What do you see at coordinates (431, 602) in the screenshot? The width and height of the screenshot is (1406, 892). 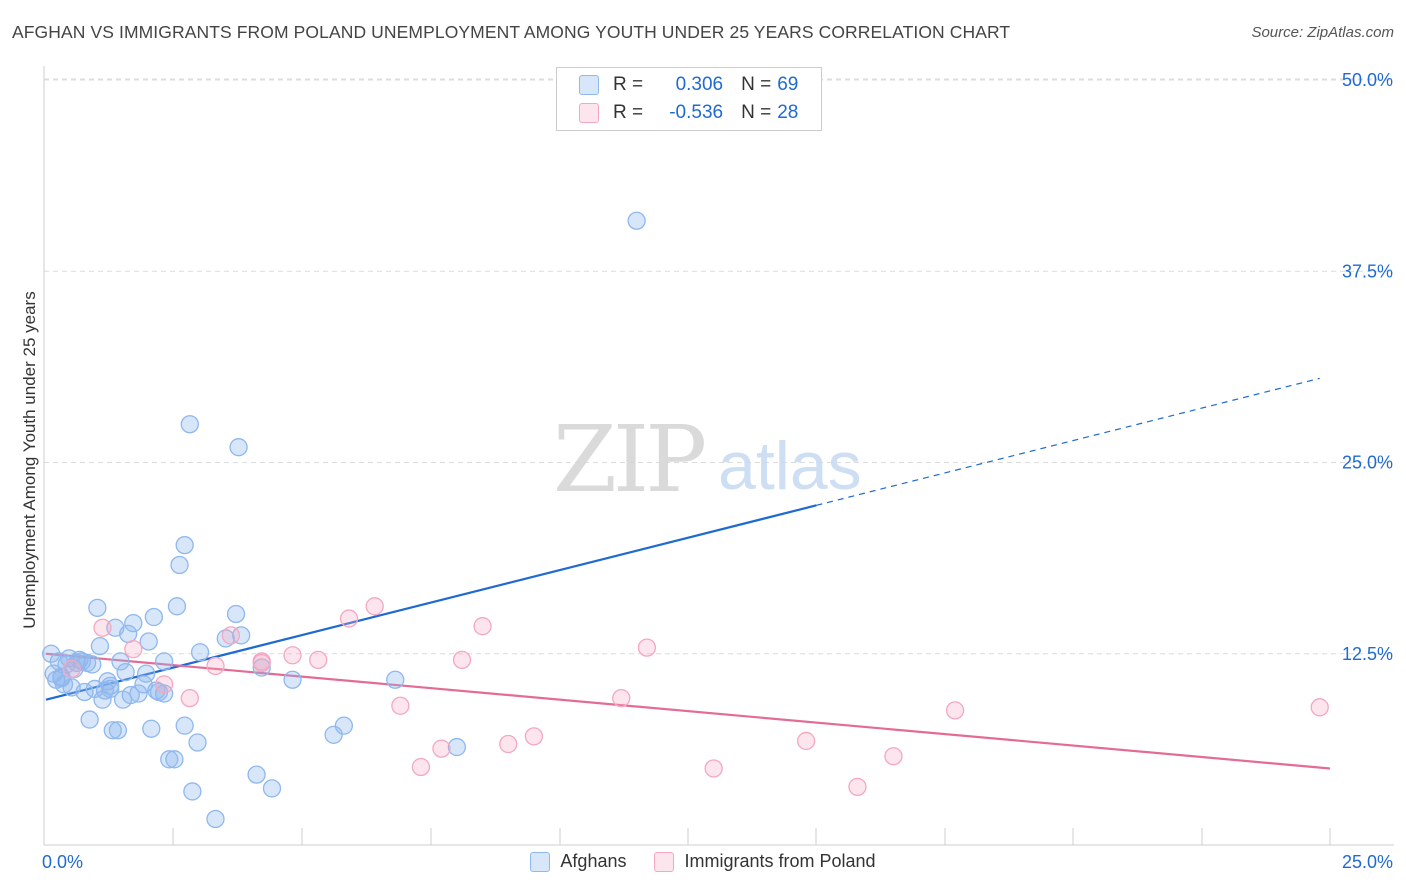 I see `afghans-trend-line` at bounding box center [431, 602].